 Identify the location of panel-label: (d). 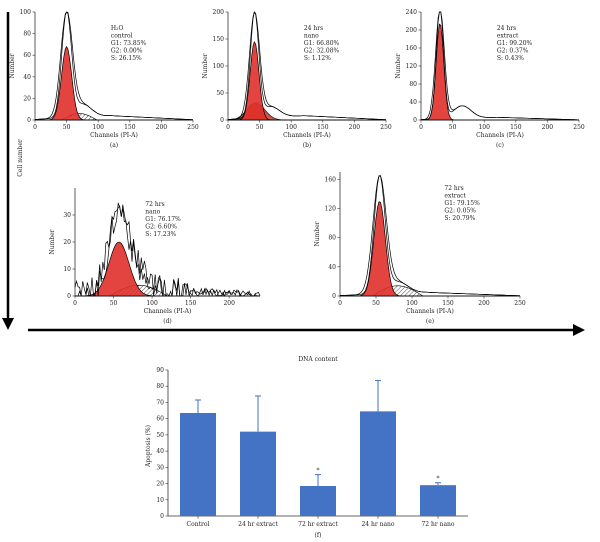
(167, 321).